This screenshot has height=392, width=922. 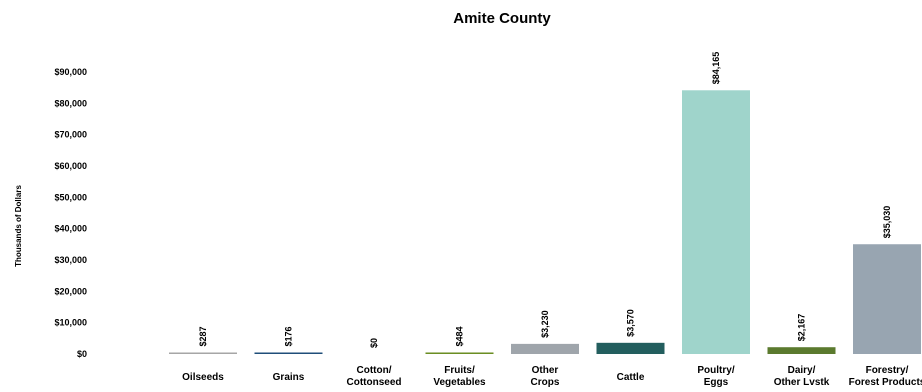 I want to click on chart-title: Amite County, so click(x=502, y=18).